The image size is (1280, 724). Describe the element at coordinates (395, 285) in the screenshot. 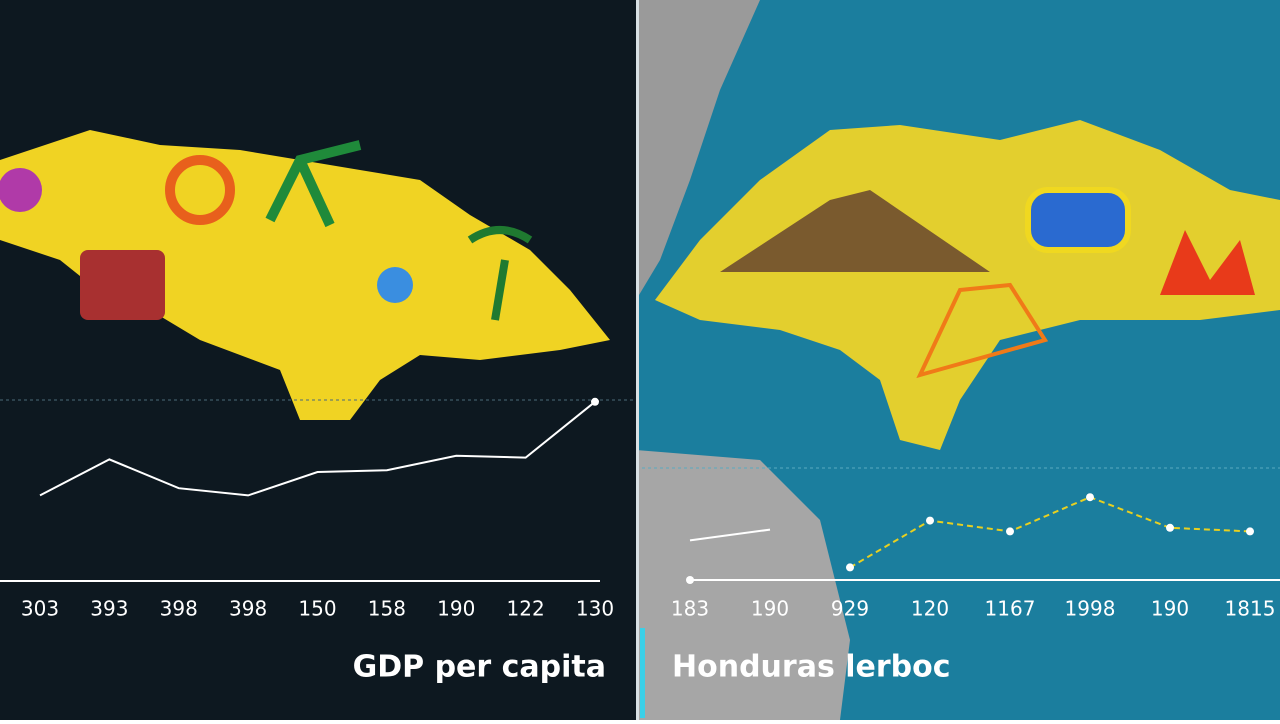

I see `note-icon` at that location.